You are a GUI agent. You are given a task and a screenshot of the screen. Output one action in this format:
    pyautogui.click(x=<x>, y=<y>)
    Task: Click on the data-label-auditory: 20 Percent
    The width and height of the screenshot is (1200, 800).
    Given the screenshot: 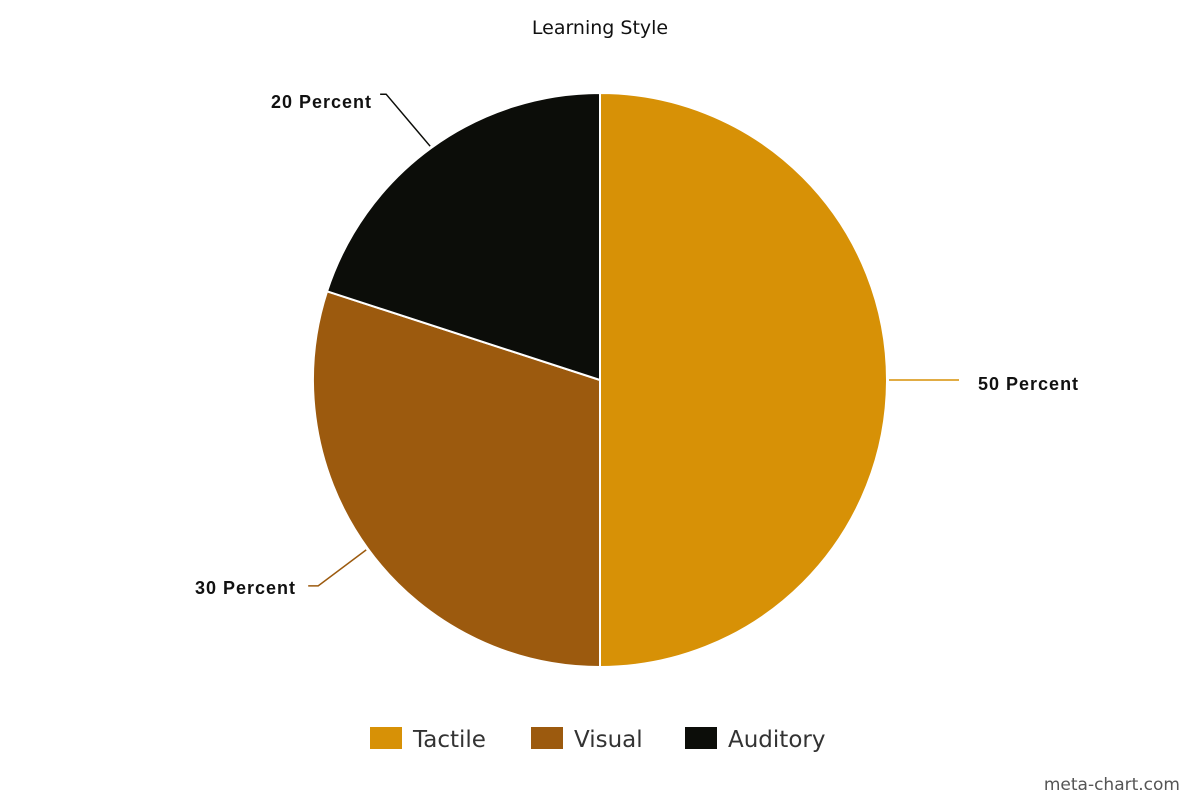 What is the action you would take?
    pyautogui.click(x=321, y=102)
    